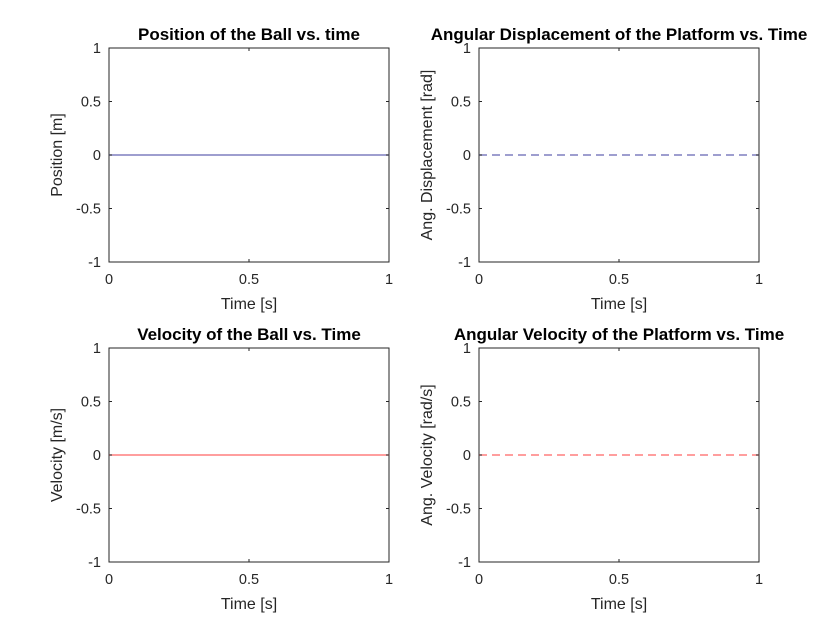 The image size is (840, 630). Describe the element at coordinates (249, 34) in the screenshot. I see `chart-title: Position of the Ball vs. time` at that location.